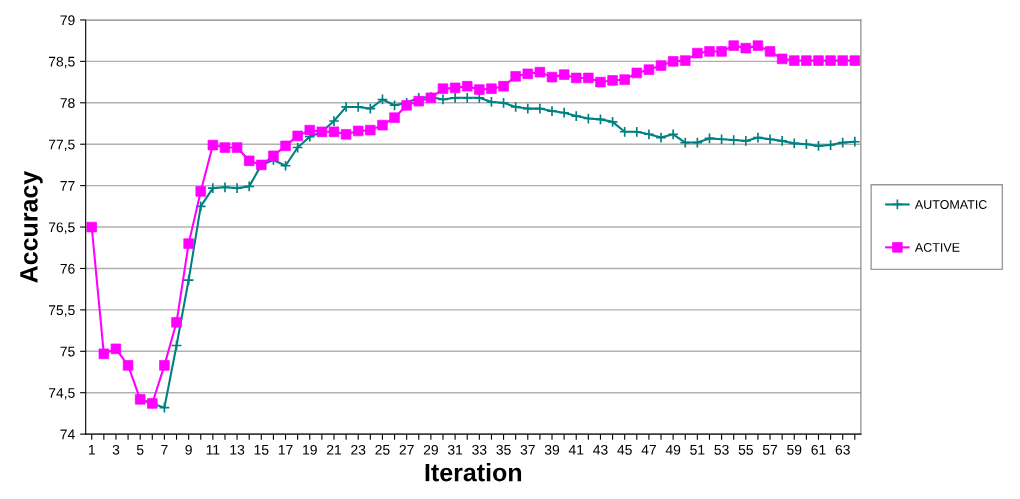 Image resolution: width=1020 pixels, height=499 pixels. What do you see at coordinates (61, 394) in the screenshot?
I see `y-tick-label: 74,5` at bounding box center [61, 394].